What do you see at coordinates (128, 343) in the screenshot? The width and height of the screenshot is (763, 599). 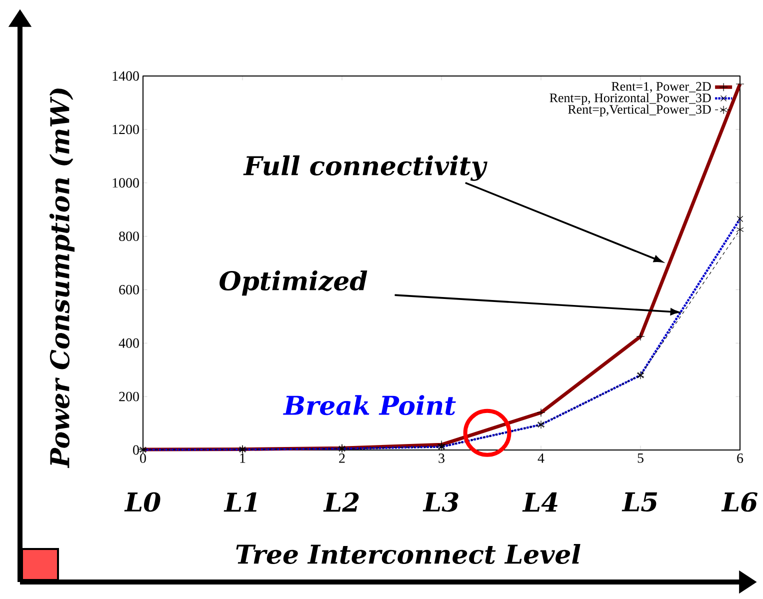 I see `y-tick-label: 400` at bounding box center [128, 343].